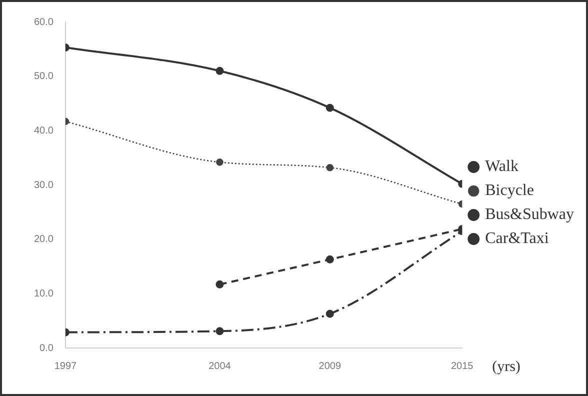 This screenshot has height=396, width=588. I want to click on y-tick-label: 50.0, so click(44, 76).